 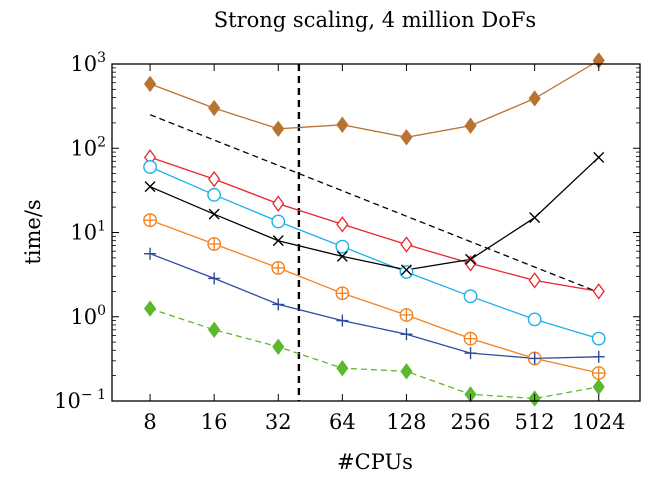 What do you see at coordinates (101, 227) in the screenshot?
I see `y-tick-label-exponent: 1` at bounding box center [101, 227].